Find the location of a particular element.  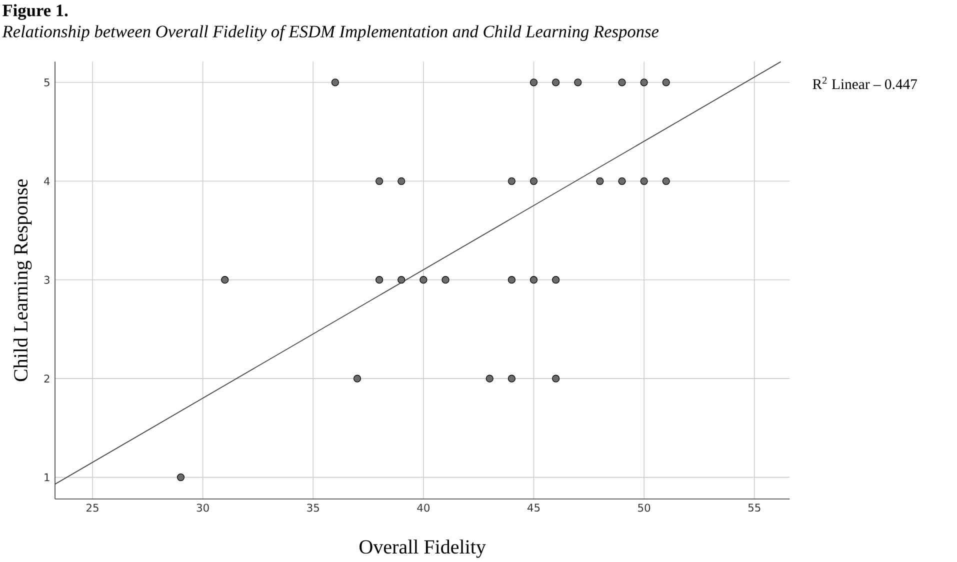

y-tick-label: 3 is located at coordinates (47, 280).